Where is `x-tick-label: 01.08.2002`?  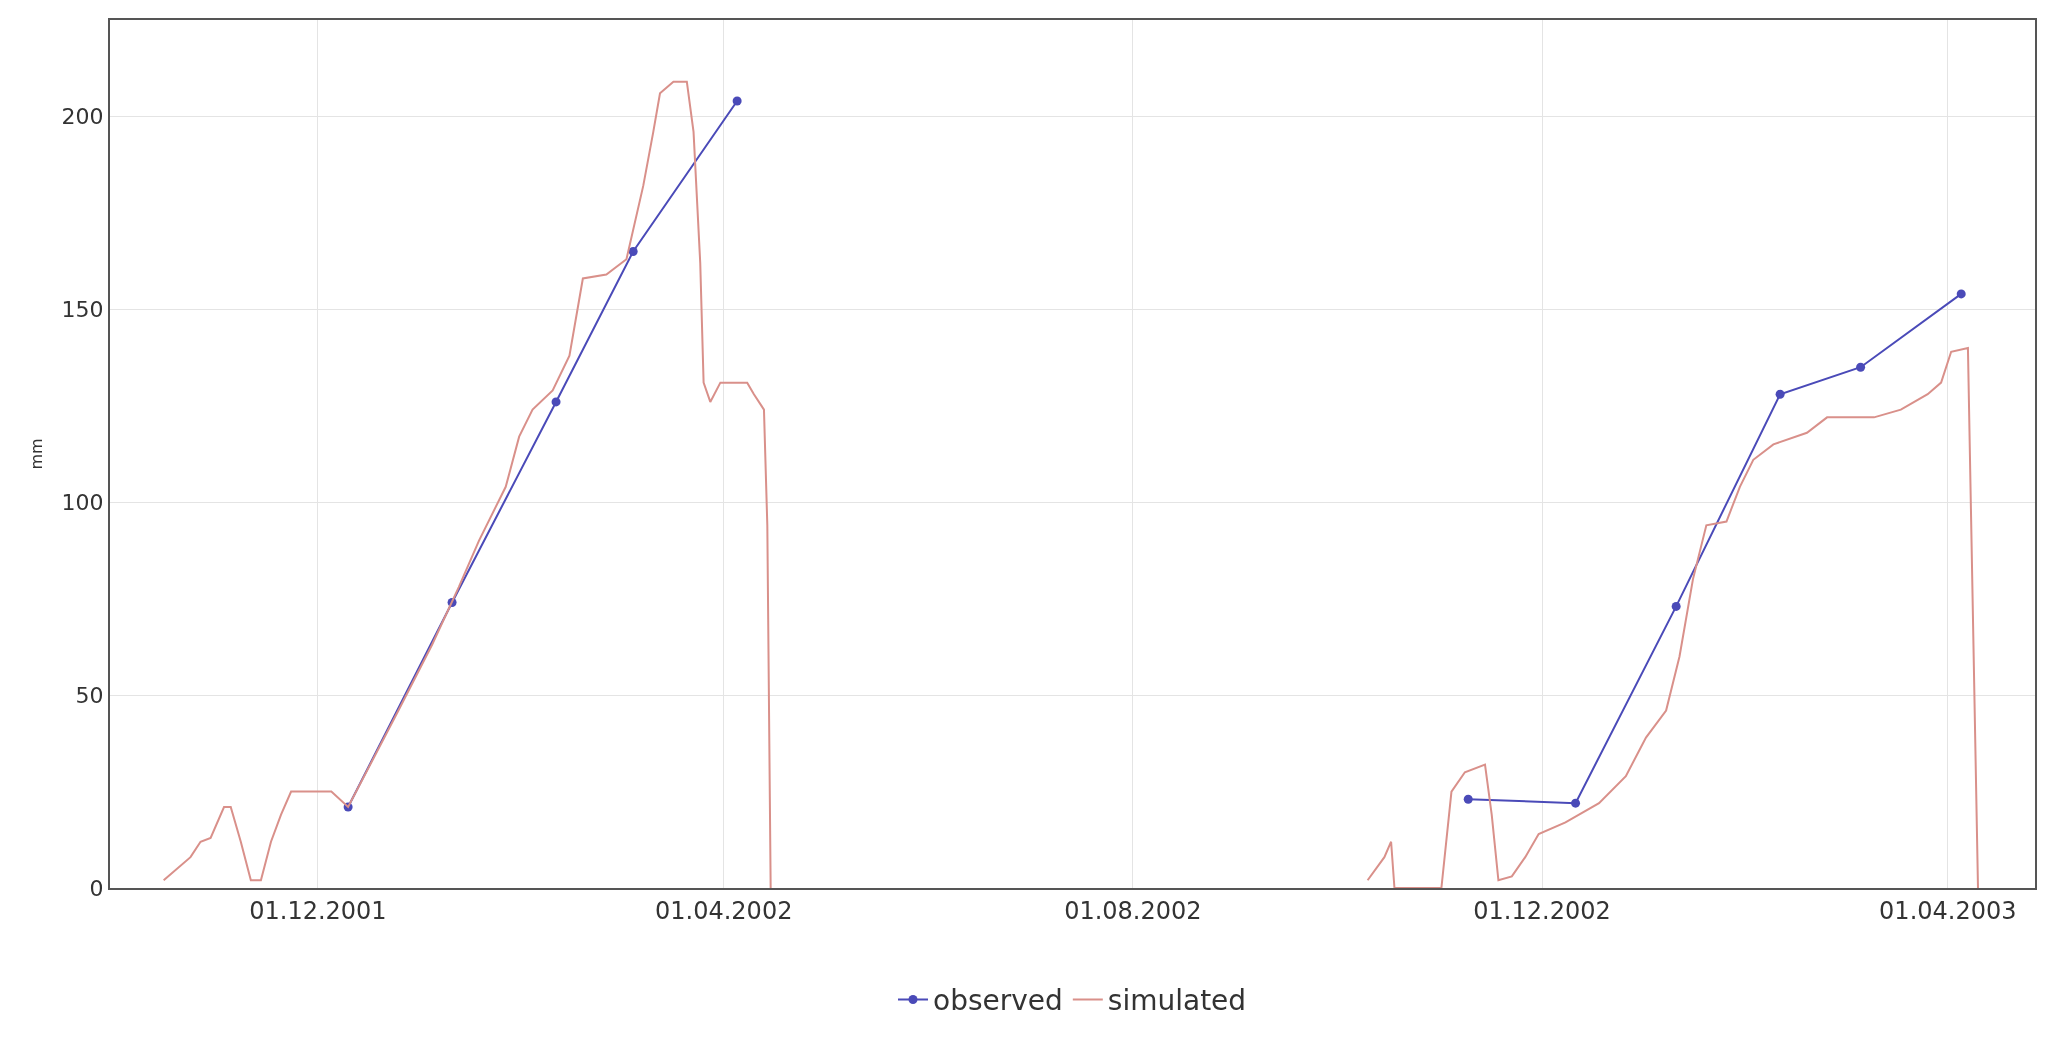 x-tick-label: 01.08.2002 is located at coordinates (1133, 910).